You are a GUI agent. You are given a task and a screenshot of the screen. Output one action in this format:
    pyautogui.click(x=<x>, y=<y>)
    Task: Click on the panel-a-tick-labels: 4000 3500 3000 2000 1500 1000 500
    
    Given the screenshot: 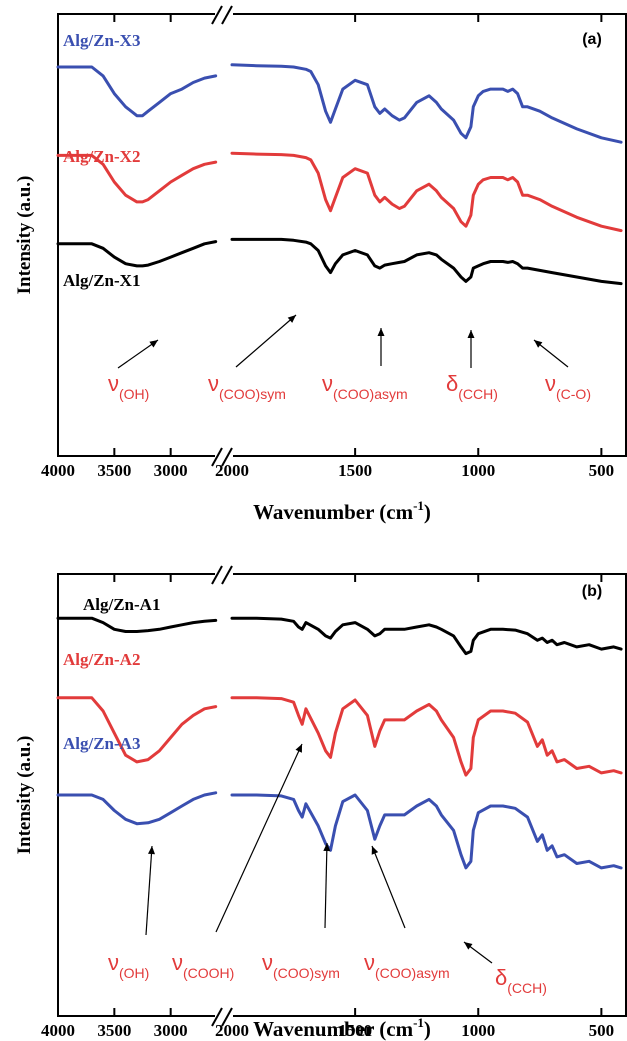 What is the action you would take?
    pyautogui.click(x=327, y=470)
    